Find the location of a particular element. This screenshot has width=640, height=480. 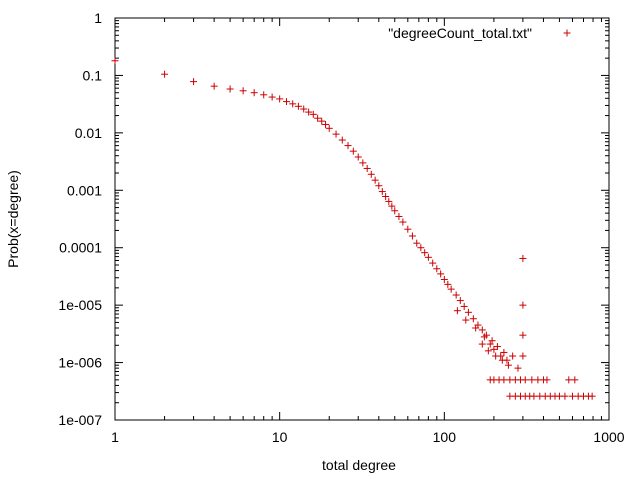

legend-label: "degreeCount_total.txt" is located at coordinates (460, 33).